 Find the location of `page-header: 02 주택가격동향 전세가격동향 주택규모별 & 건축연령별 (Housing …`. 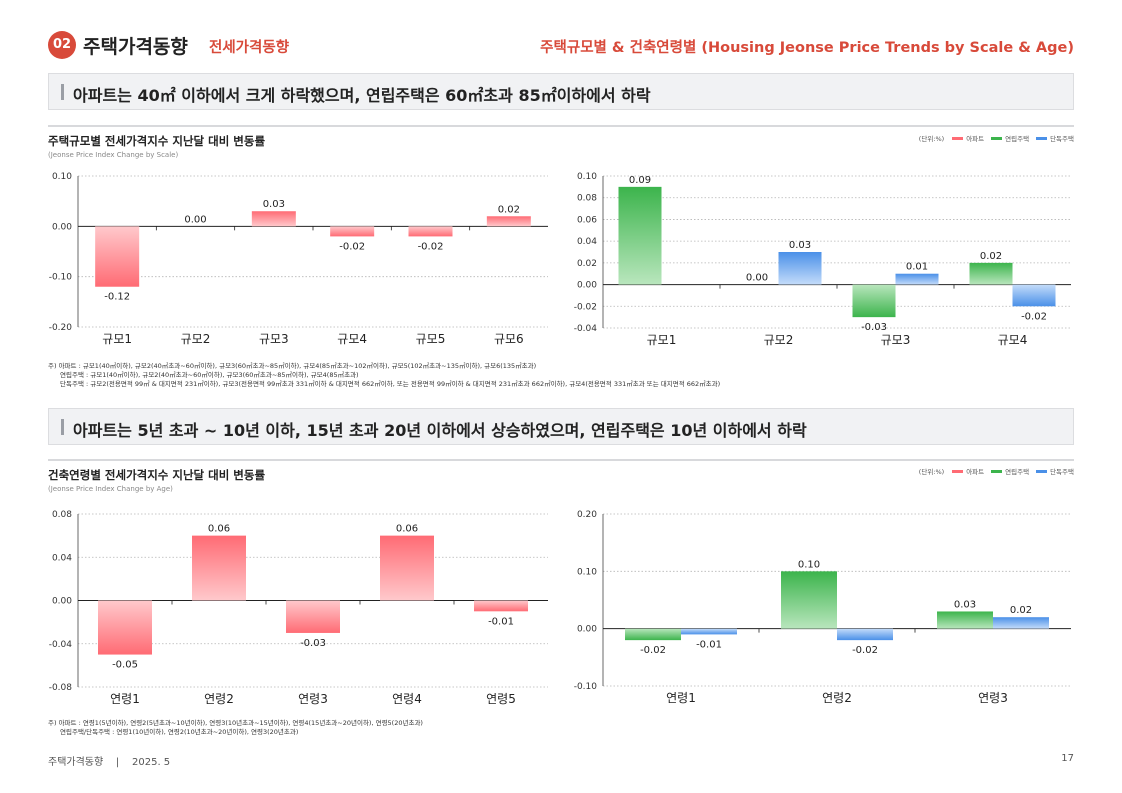

page-header: 02 주택가격동향 전세가격동향 주택규모별 & 건축연령별 (Housing … is located at coordinates (561, 46).